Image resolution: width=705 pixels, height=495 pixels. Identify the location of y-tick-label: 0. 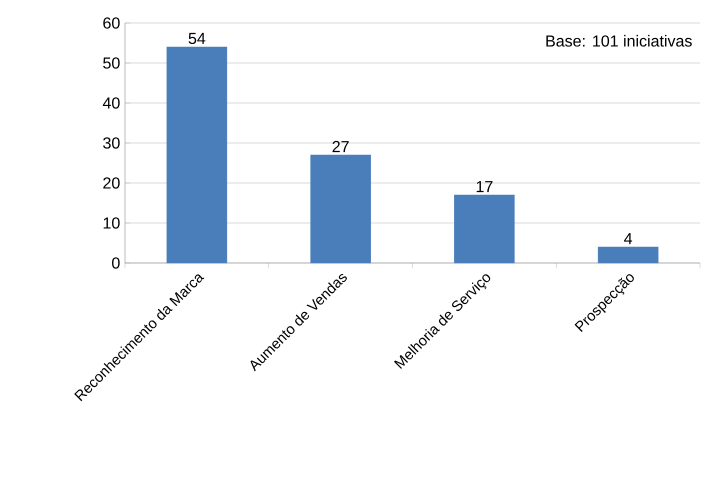
(116, 263).